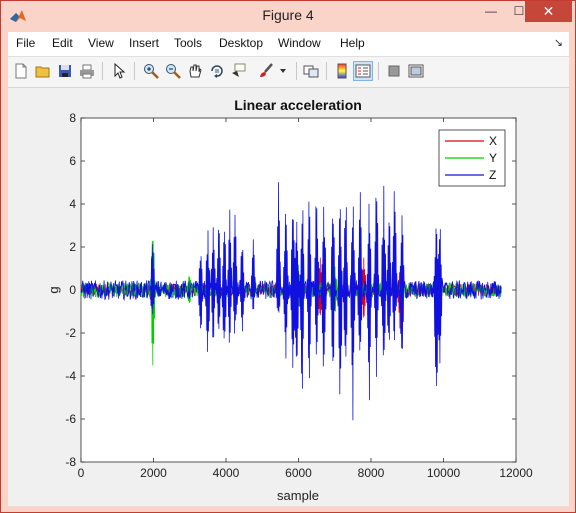  I want to click on x-tick-label: 6000, so click(298, 473).